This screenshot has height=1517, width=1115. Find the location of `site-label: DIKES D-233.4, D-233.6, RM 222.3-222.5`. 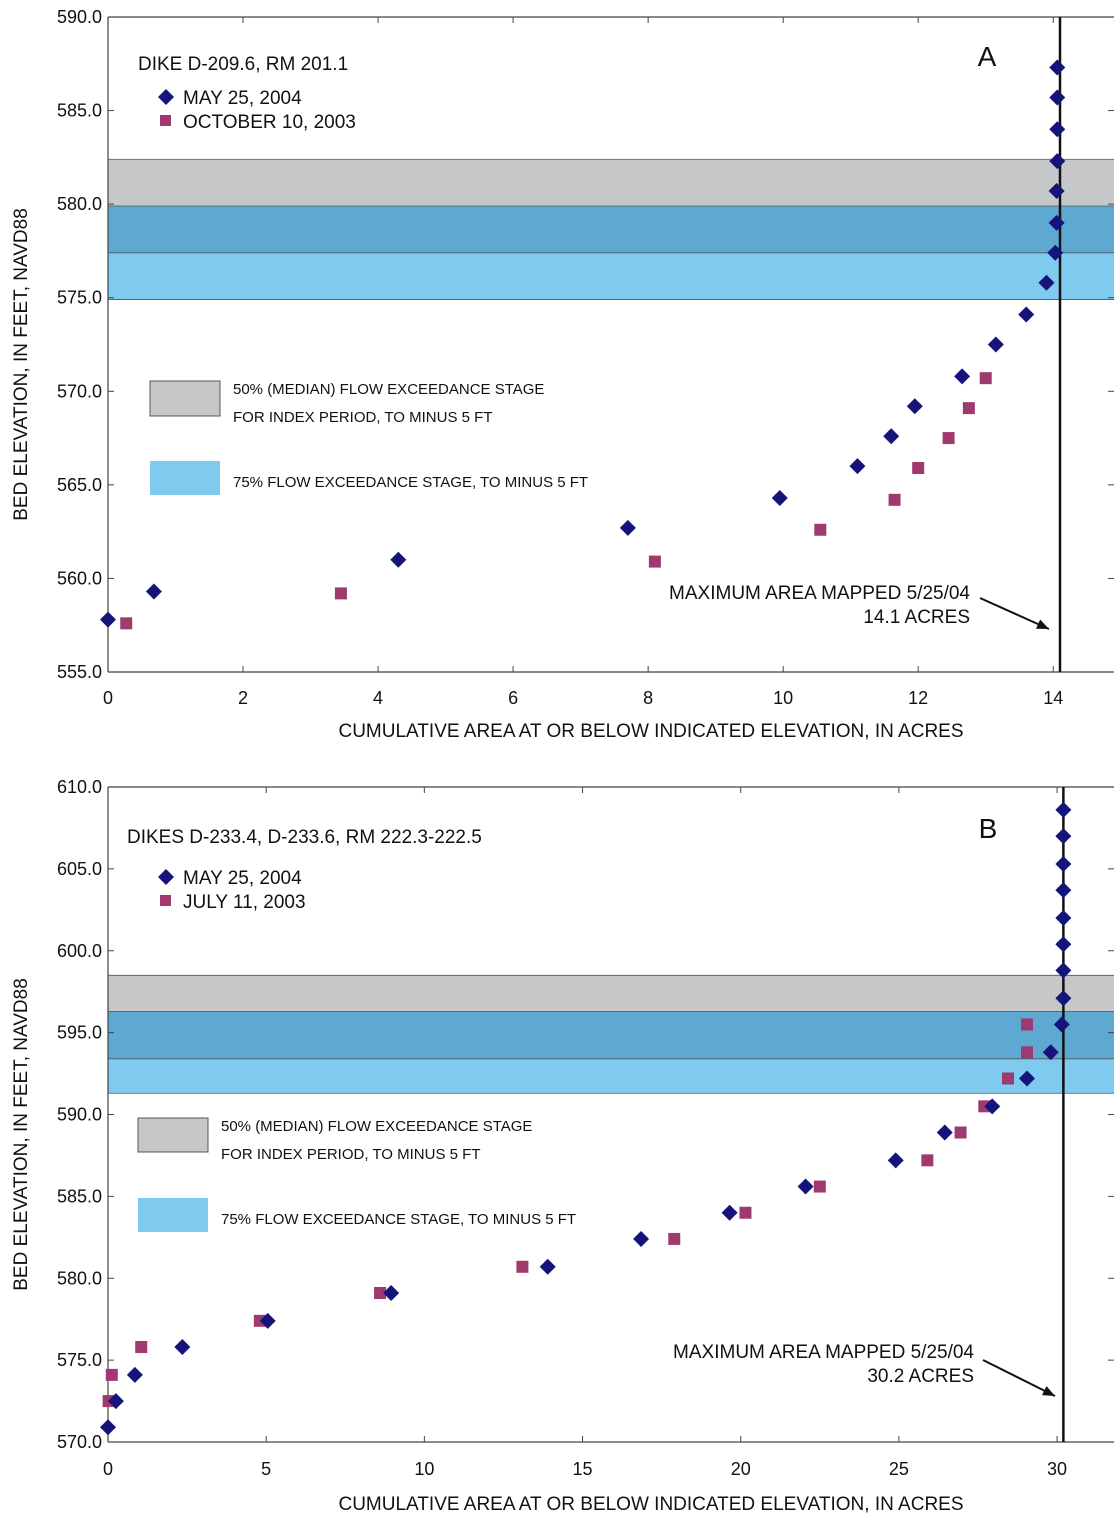

site-label: DIKES D-233.4, D-233.6, RM 222.3-222.5 is located at coordinates (304, 837).